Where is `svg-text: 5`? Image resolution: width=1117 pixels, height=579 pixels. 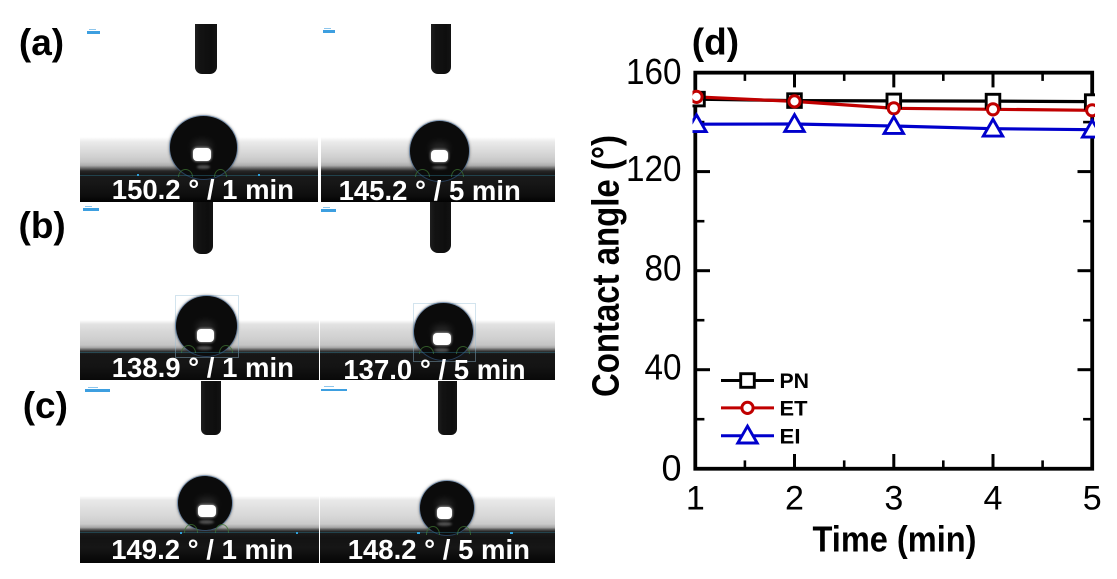 svg-text: 5 is located at coordinates (1092, 499).